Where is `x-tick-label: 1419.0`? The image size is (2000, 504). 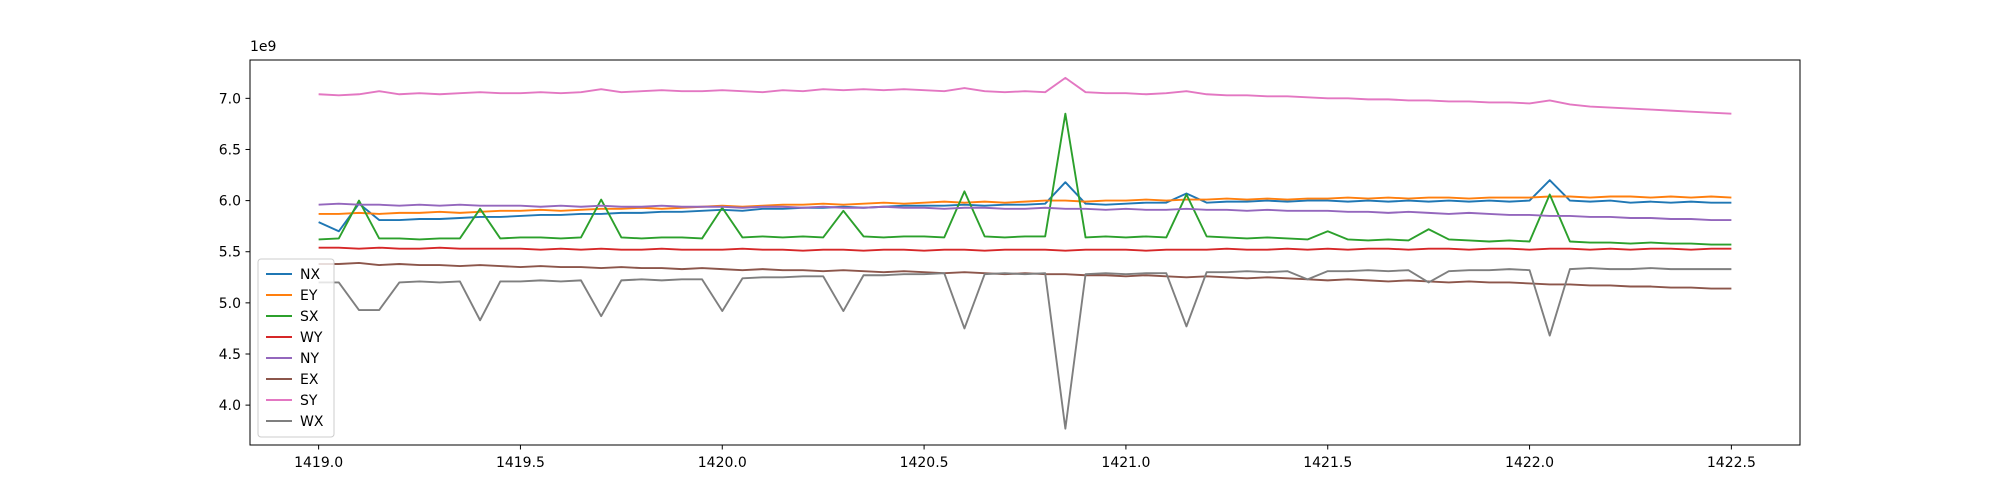
x-tick-label: 1419.0 is located at coordinates (318, 463).